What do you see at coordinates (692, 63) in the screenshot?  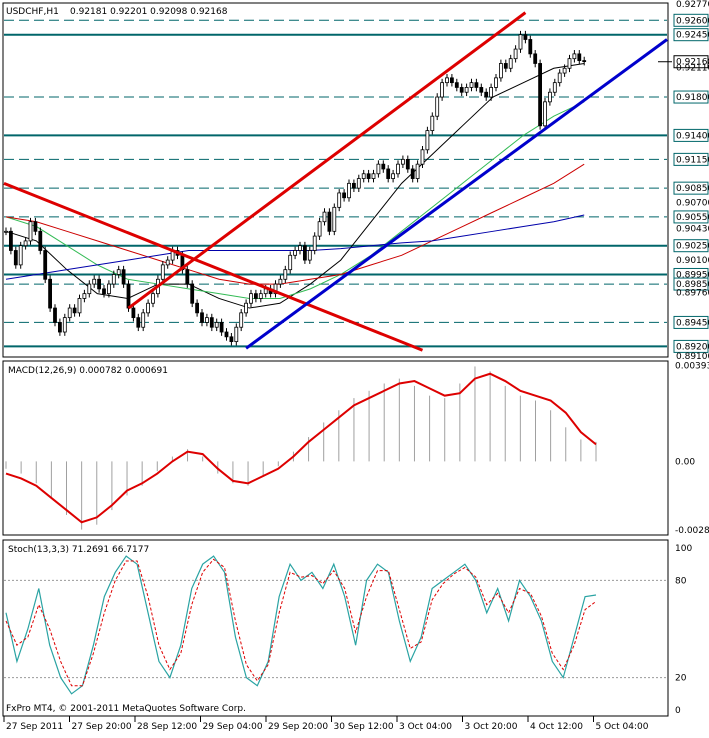 I see `price-axis-label: 0.92168` at bounding box center [692, 63].